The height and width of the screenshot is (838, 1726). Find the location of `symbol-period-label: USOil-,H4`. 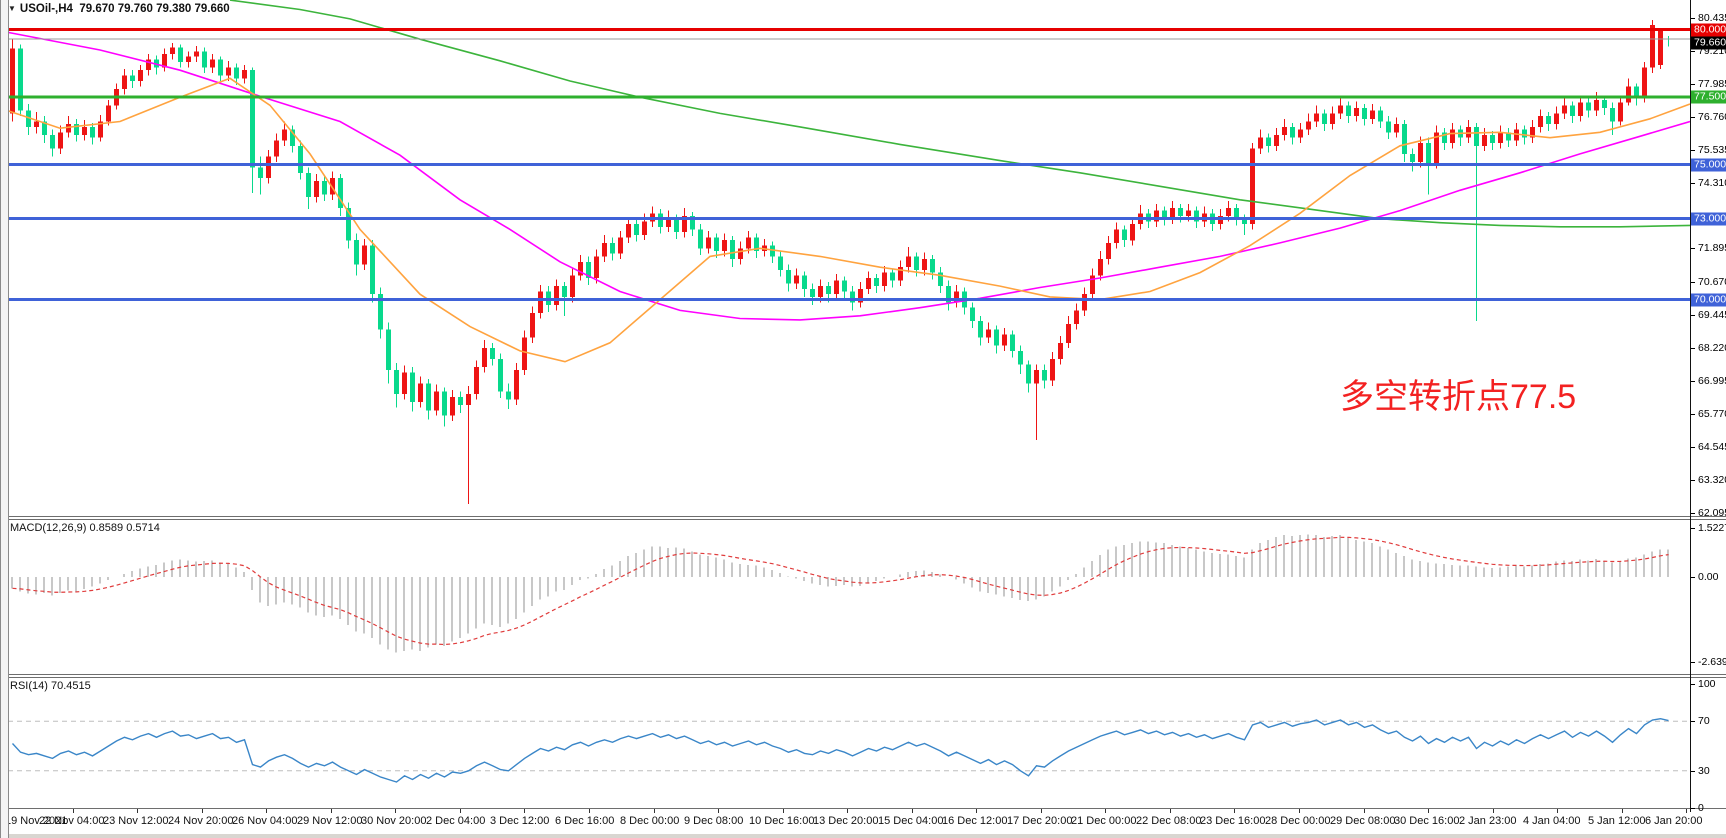

symbol-period-label: USOil-,H4 is located at coordinates (46, 9).